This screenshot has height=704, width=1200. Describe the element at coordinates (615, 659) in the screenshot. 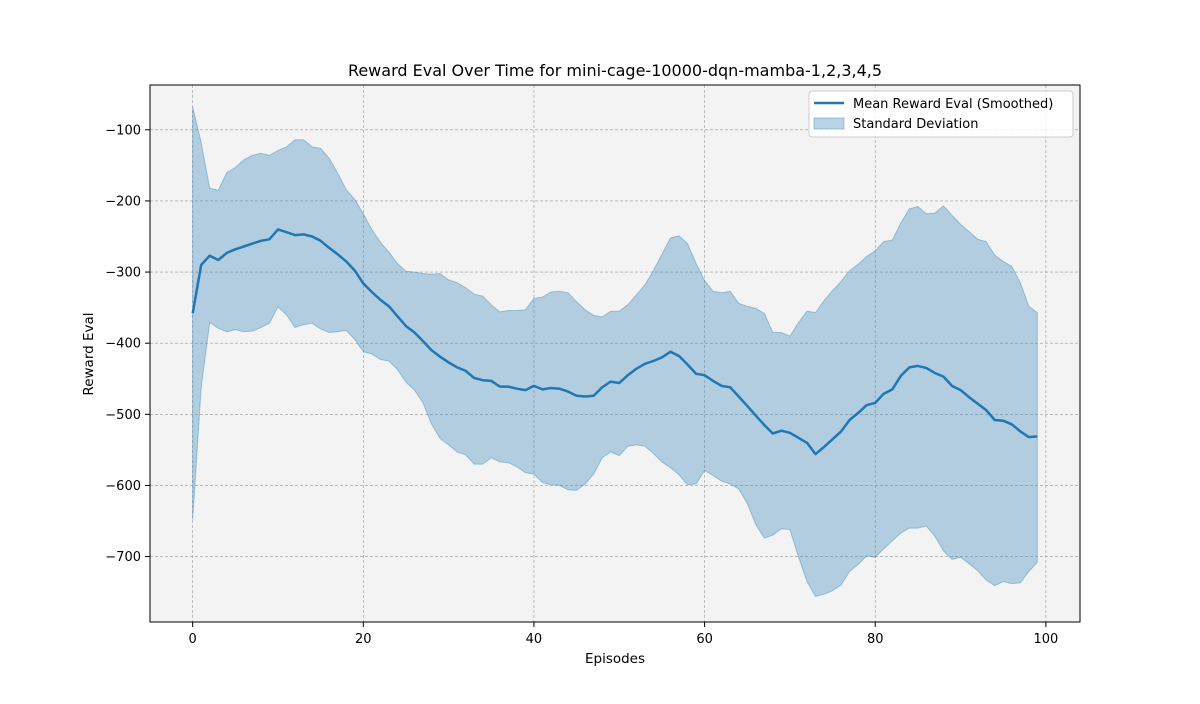

I see `x-axis-label: Episodes` at that location.